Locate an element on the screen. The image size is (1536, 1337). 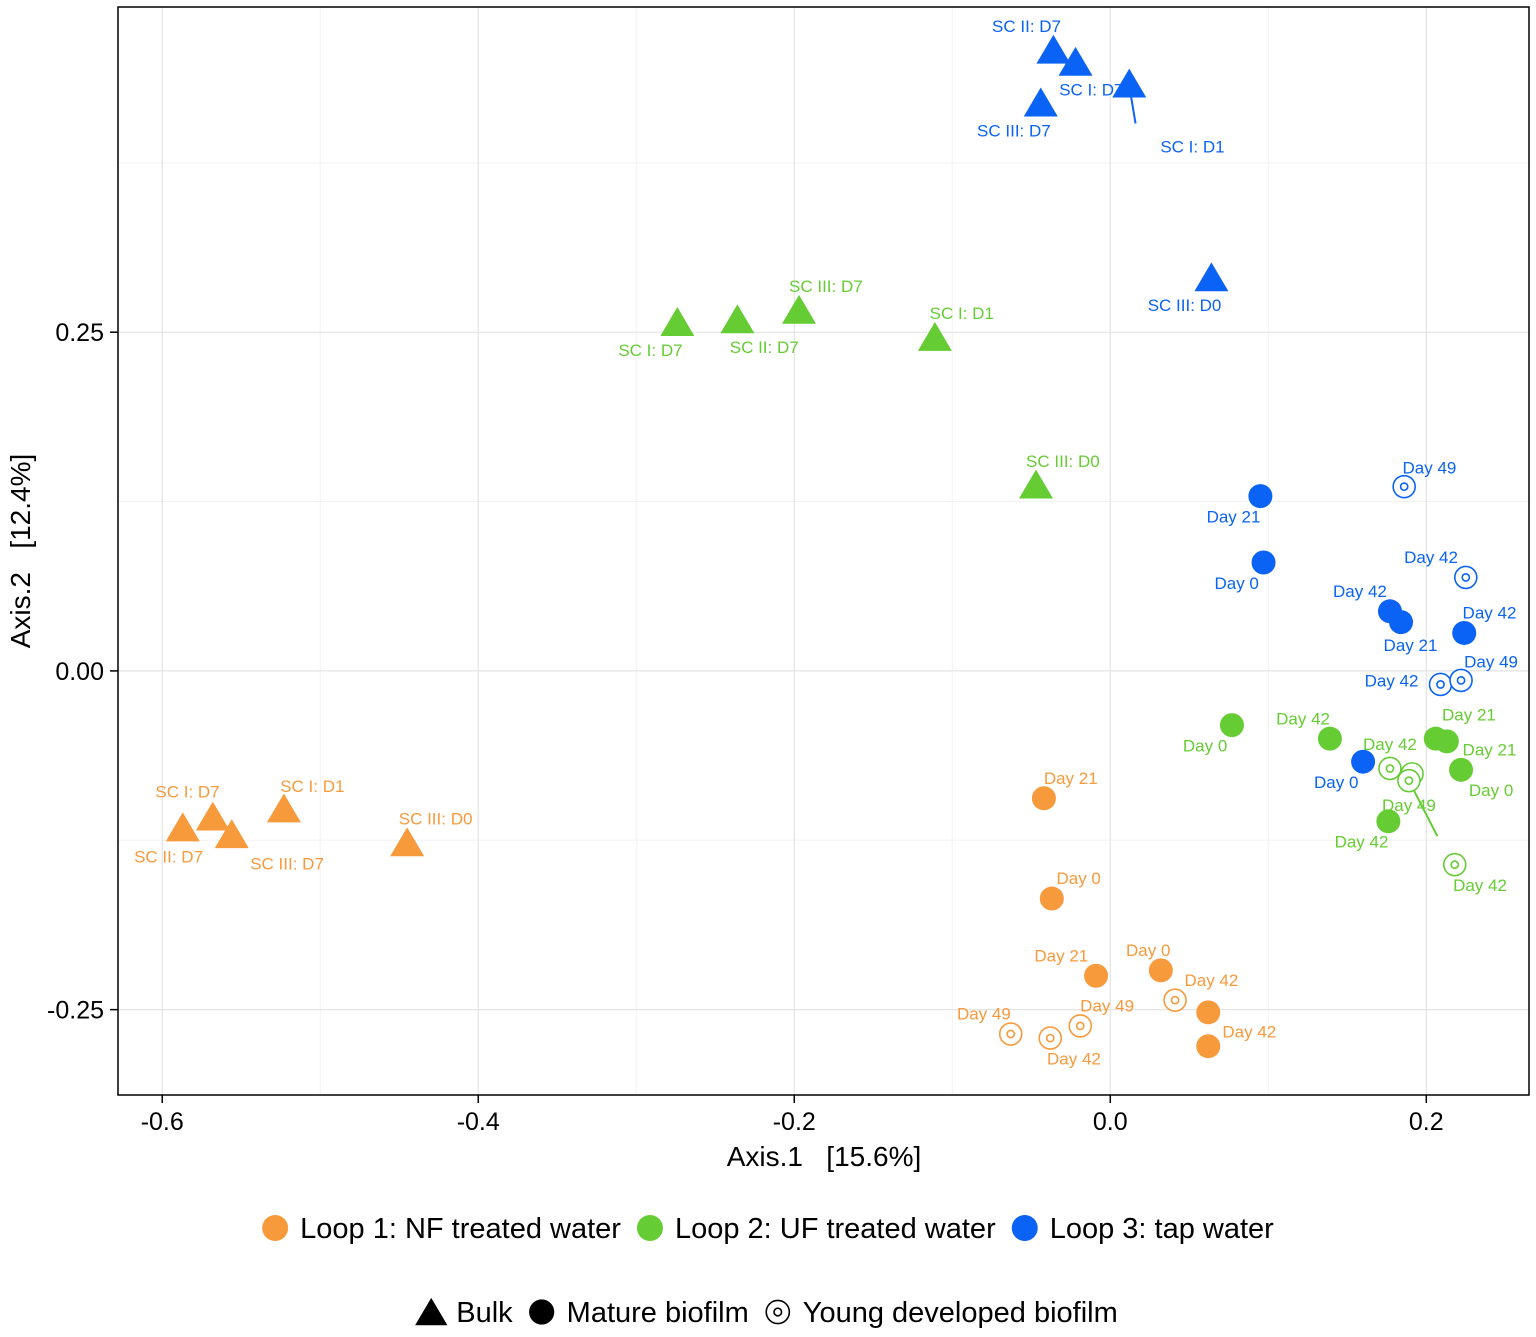
legend-label: Mature biofilm is located at coordinates (658, 1313).